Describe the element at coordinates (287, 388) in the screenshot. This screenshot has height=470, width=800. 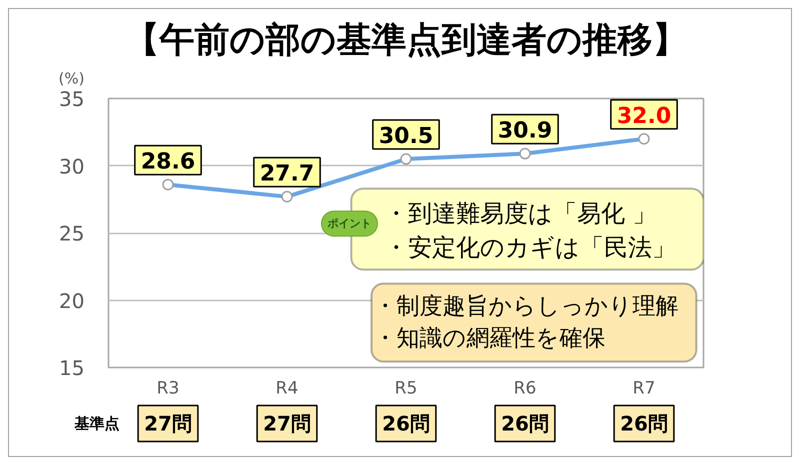
I see `x-tick-label: R4` at that location.